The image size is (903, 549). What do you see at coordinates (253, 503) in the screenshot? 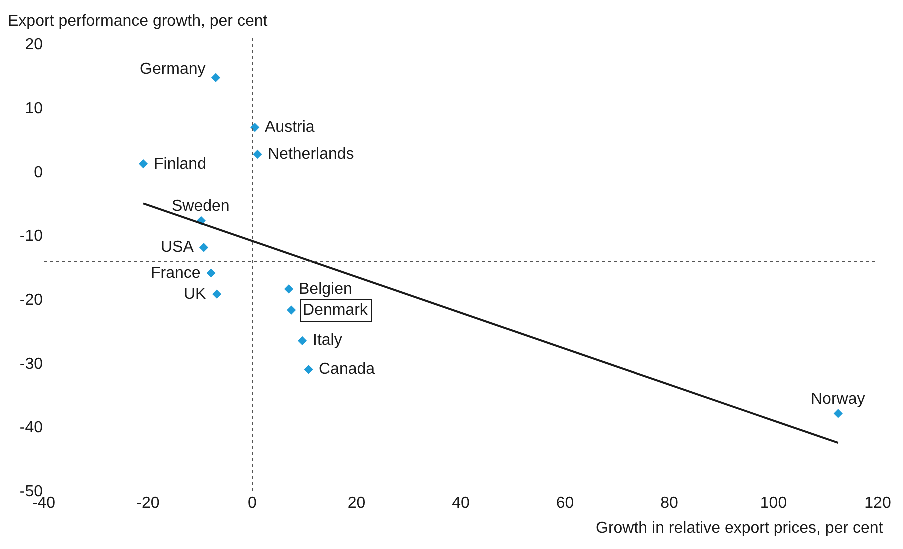
I see `x-tick-label: 0` at bounding box center [253, 503].